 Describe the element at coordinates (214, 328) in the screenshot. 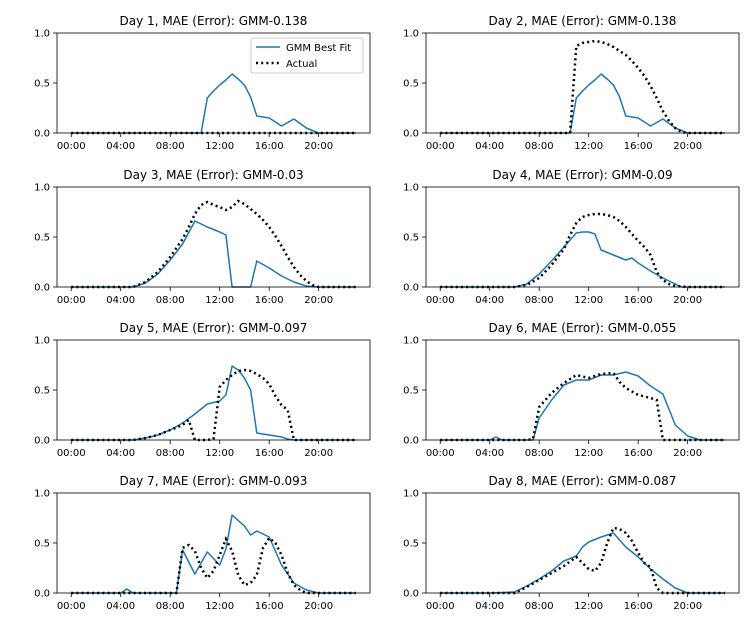

I see `panel-title: Day 5, MAE (Error): GMM-0.097` at that location.